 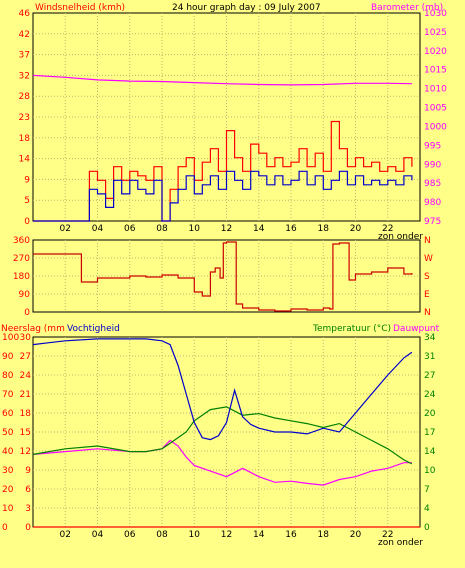 What do you see at coordinates (25, 295) in the screenshot?
I see `panel2-left-tick-label: 90` at bounding box center [25, 295].